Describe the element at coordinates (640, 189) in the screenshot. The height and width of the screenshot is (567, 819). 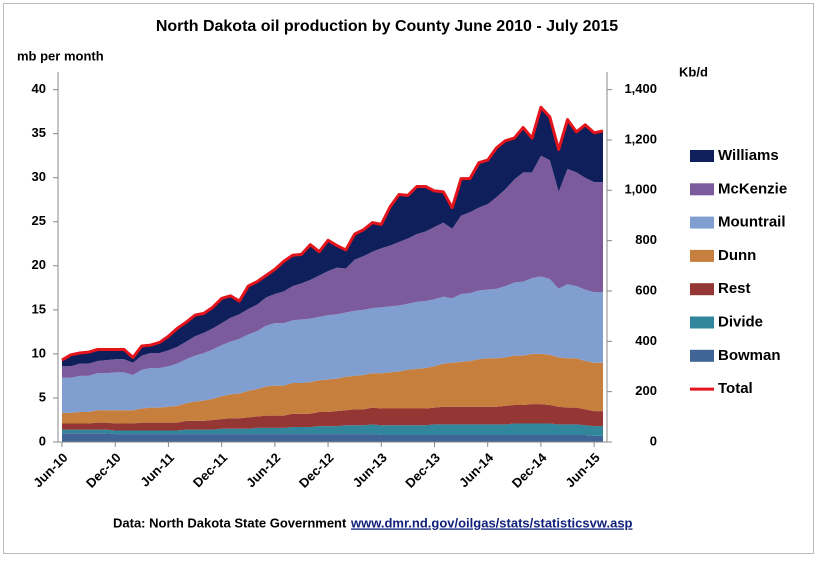
I see `y2-tick-label: 1,000` at that location.